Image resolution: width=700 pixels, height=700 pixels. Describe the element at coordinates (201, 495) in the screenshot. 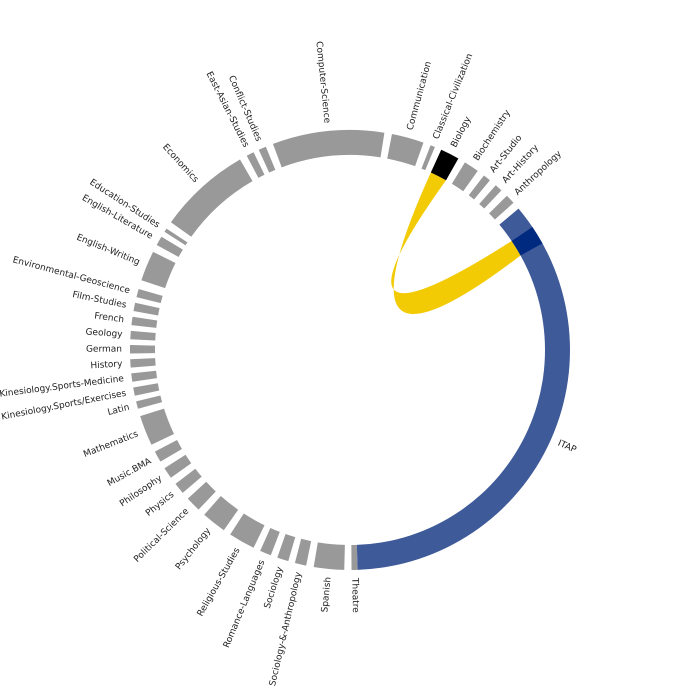

I see `segment-political-science` at that location.